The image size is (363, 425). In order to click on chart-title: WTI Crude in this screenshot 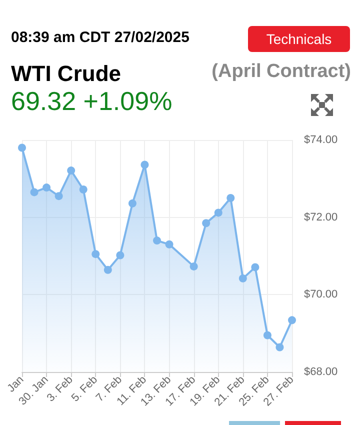, I will do `click(66, 74)`.